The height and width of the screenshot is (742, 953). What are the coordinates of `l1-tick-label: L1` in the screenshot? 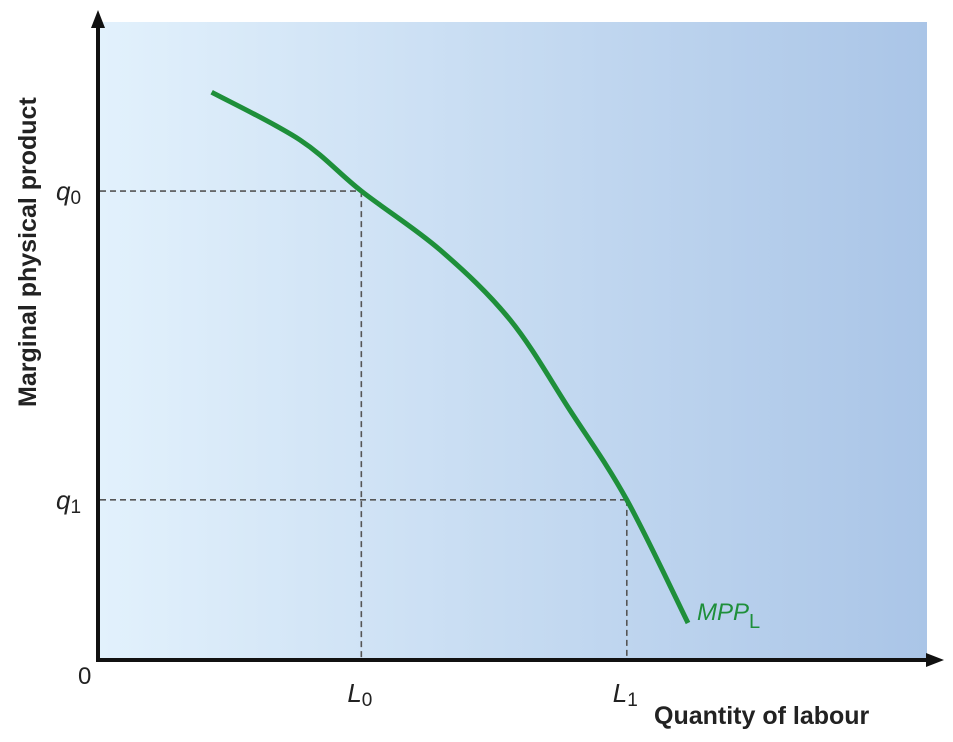 It's located at (625, 694).